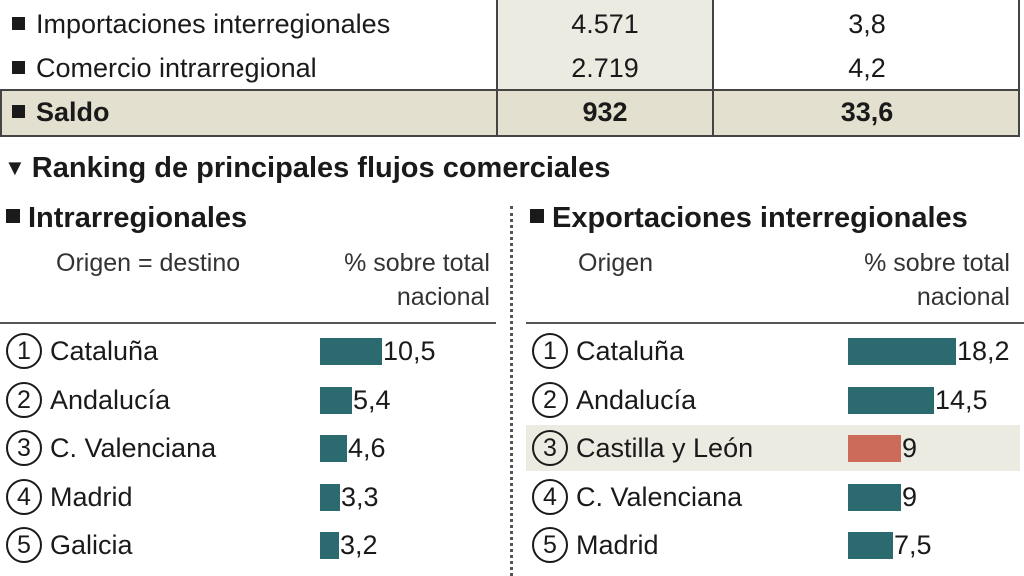 The width and height of the screenshot is (1024, 576). Describe the element at coordinates (867, 68) in the screenshot. I see `summary-pct: 4,2` at that location.